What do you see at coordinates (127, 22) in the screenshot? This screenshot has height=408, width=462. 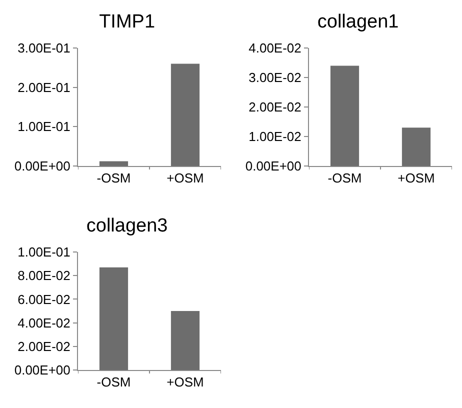 I see `chart-title: TIMP1` at bounding box center [127, 22].